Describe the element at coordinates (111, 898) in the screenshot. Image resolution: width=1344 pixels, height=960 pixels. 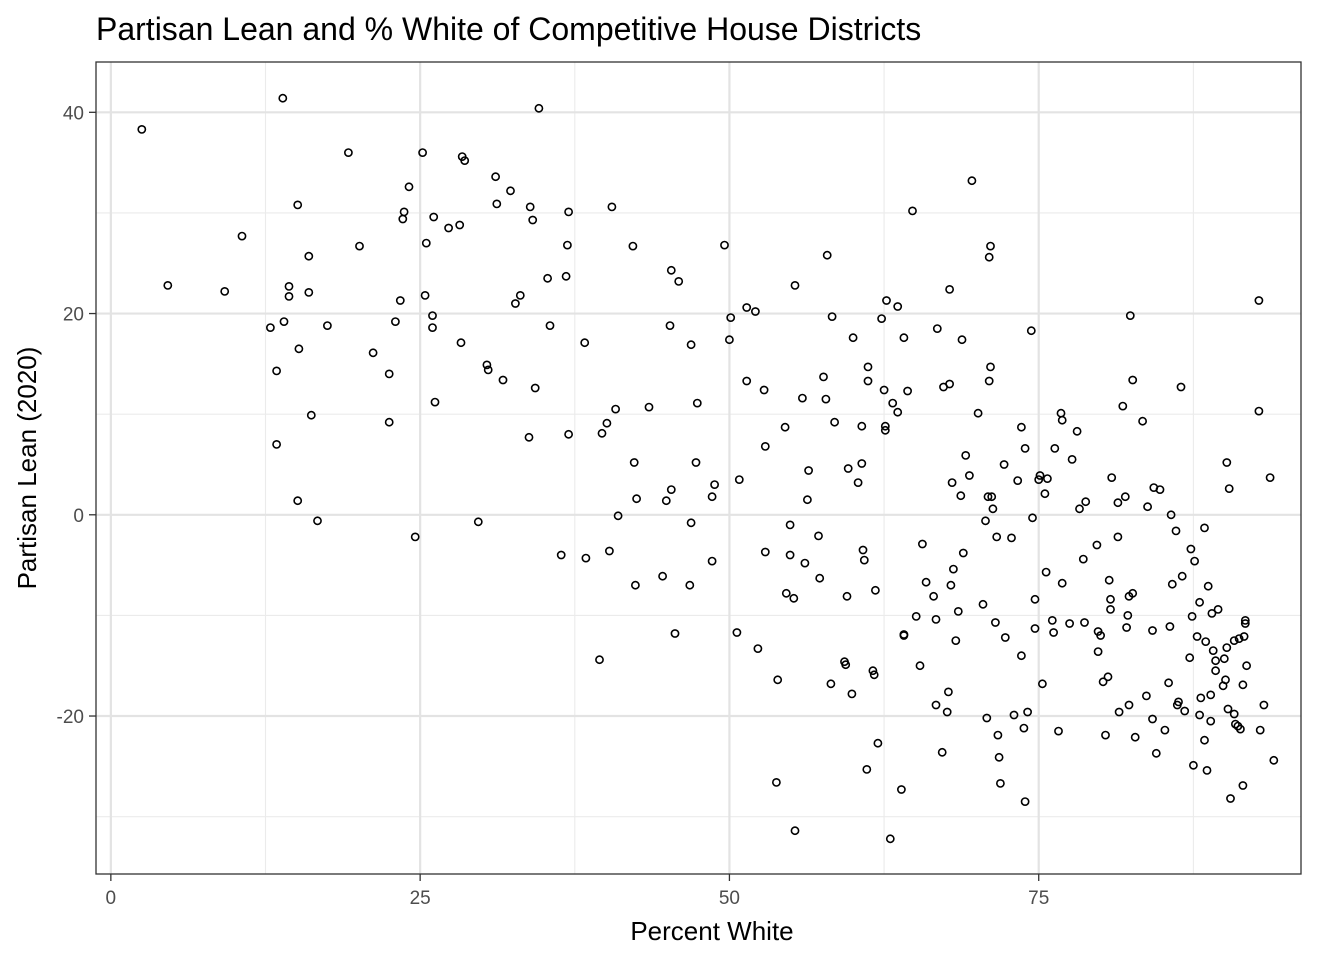
I see `x-tick-label: 0` at that location.